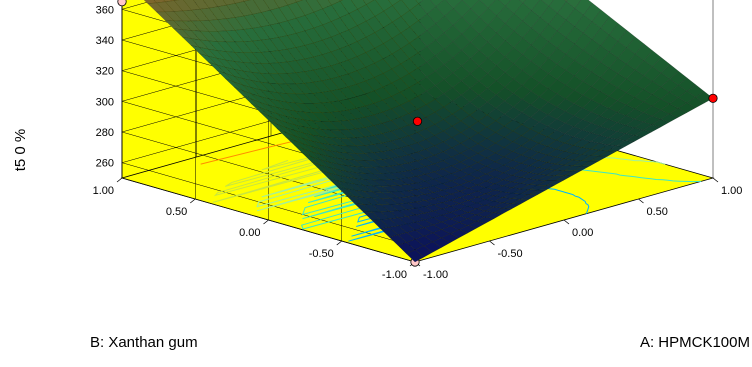 This screenshot has height=367, width=752. I want to click on x-tick-label: -0.50, so click(510, 254).